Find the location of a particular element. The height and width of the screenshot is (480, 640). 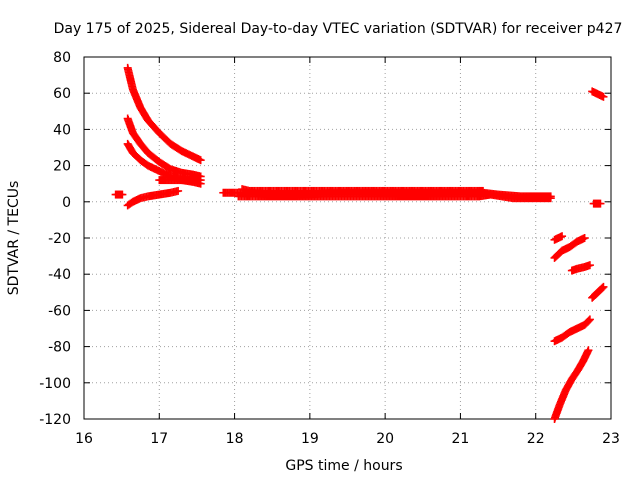

x-axis-label: GPS time / hours is located at coordinates (343, 466).